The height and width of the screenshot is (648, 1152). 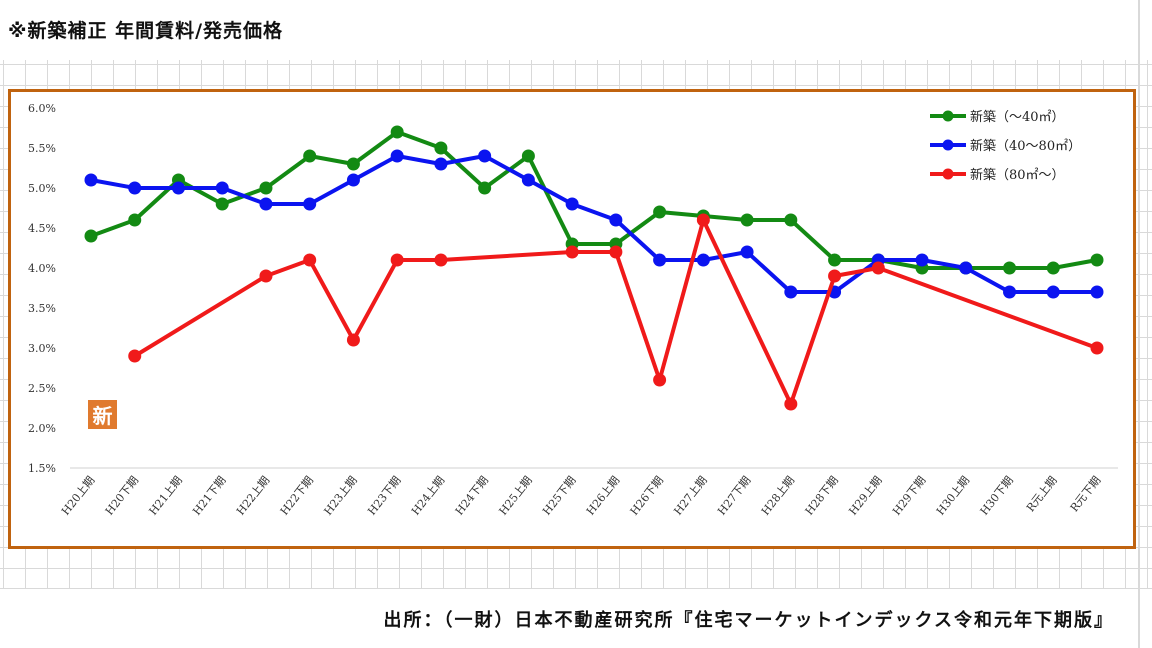 What do you see at coordinates (42, 268) in the screenshot?
I see `y-tick-label: 4.0%` at bounding box center [42, 268].